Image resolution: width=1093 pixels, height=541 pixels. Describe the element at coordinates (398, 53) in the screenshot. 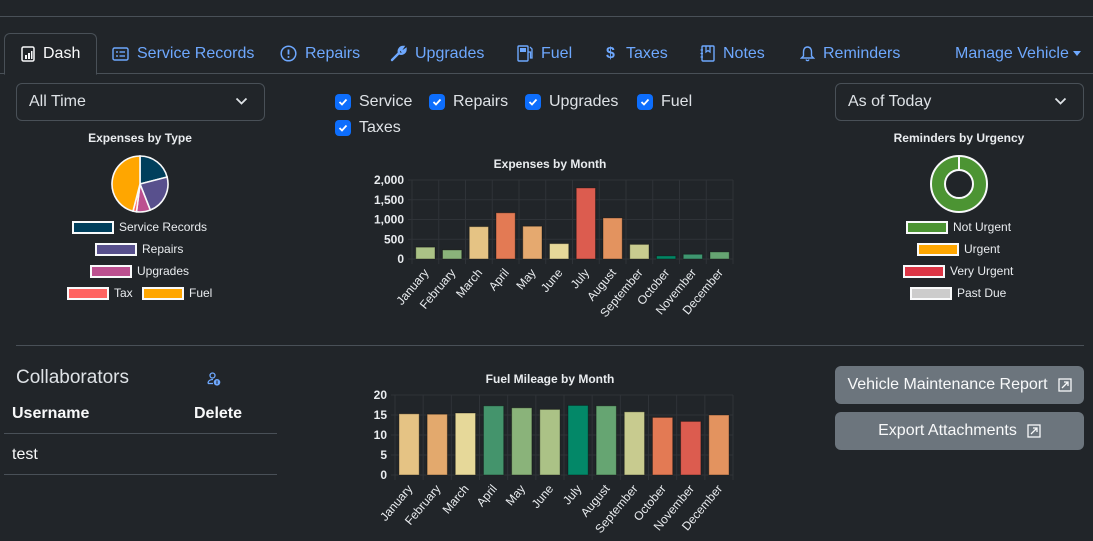

I see `wrench-icon` at that location.